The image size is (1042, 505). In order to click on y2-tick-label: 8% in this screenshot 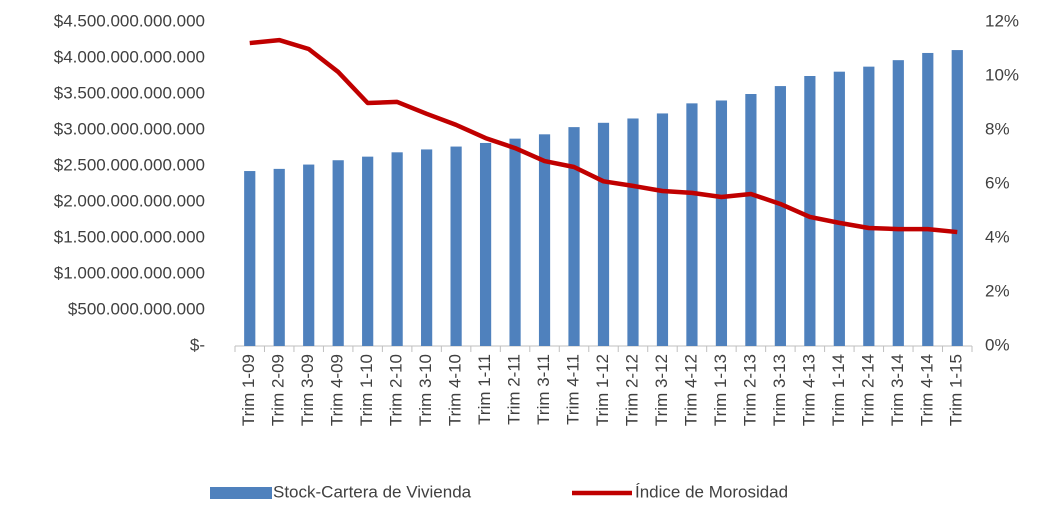, I will do `click(997, 128)`.